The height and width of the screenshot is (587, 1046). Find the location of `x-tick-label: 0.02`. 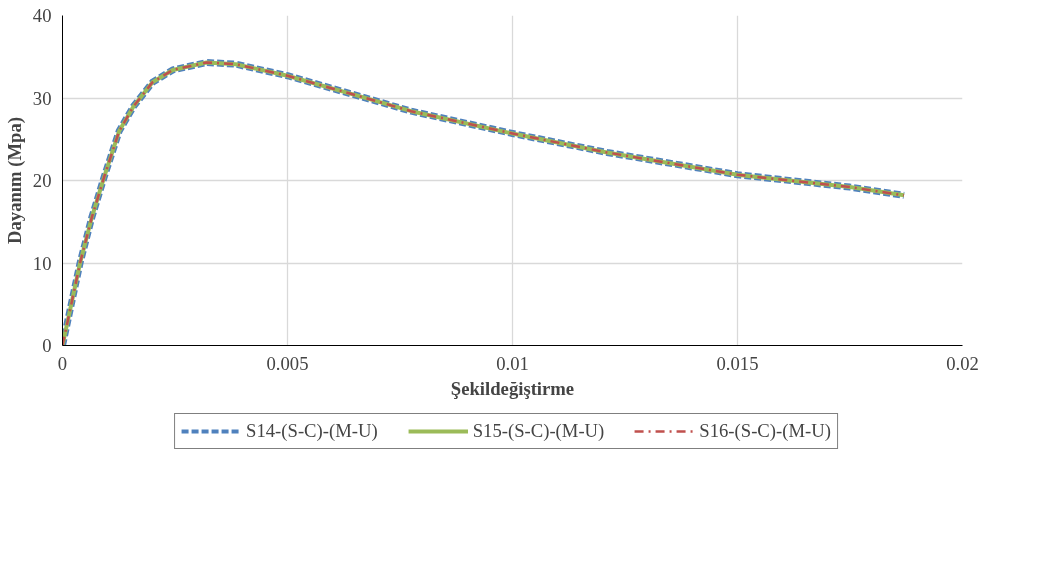

x-tick-label: 0.02 is located at coordinates (962, 363).